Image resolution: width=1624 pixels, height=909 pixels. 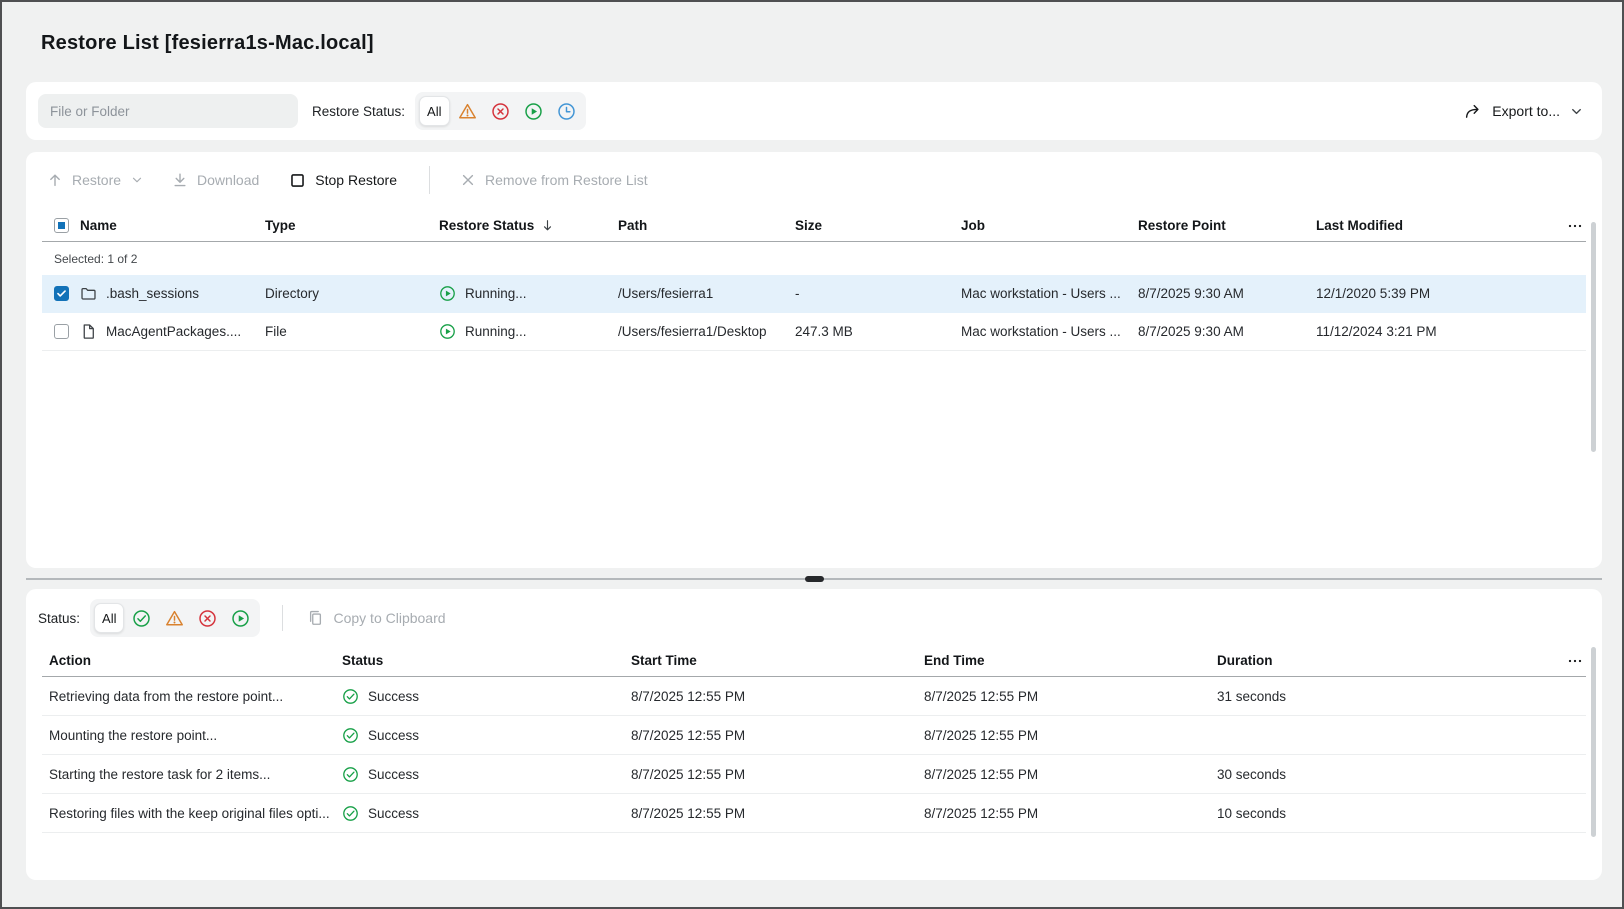 I want to click on column-header-name: Name, so click(x=98, y=225).